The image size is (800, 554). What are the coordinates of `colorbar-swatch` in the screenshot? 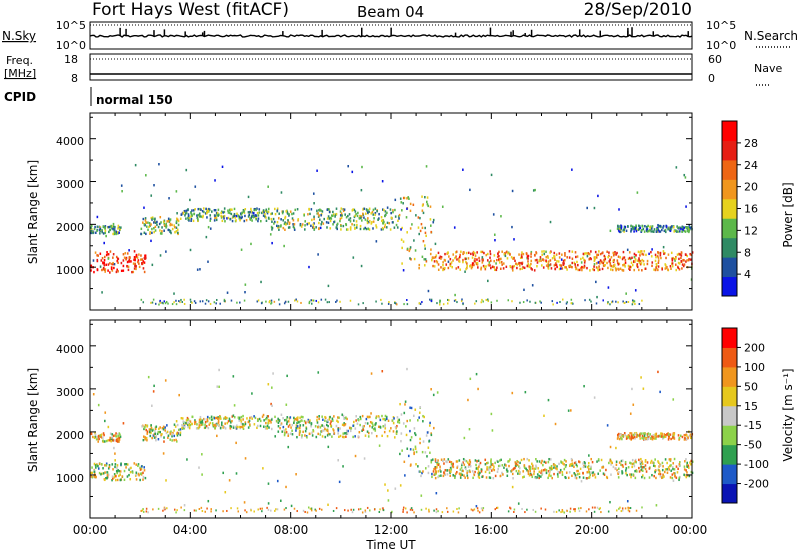 It's located at (729, 267).